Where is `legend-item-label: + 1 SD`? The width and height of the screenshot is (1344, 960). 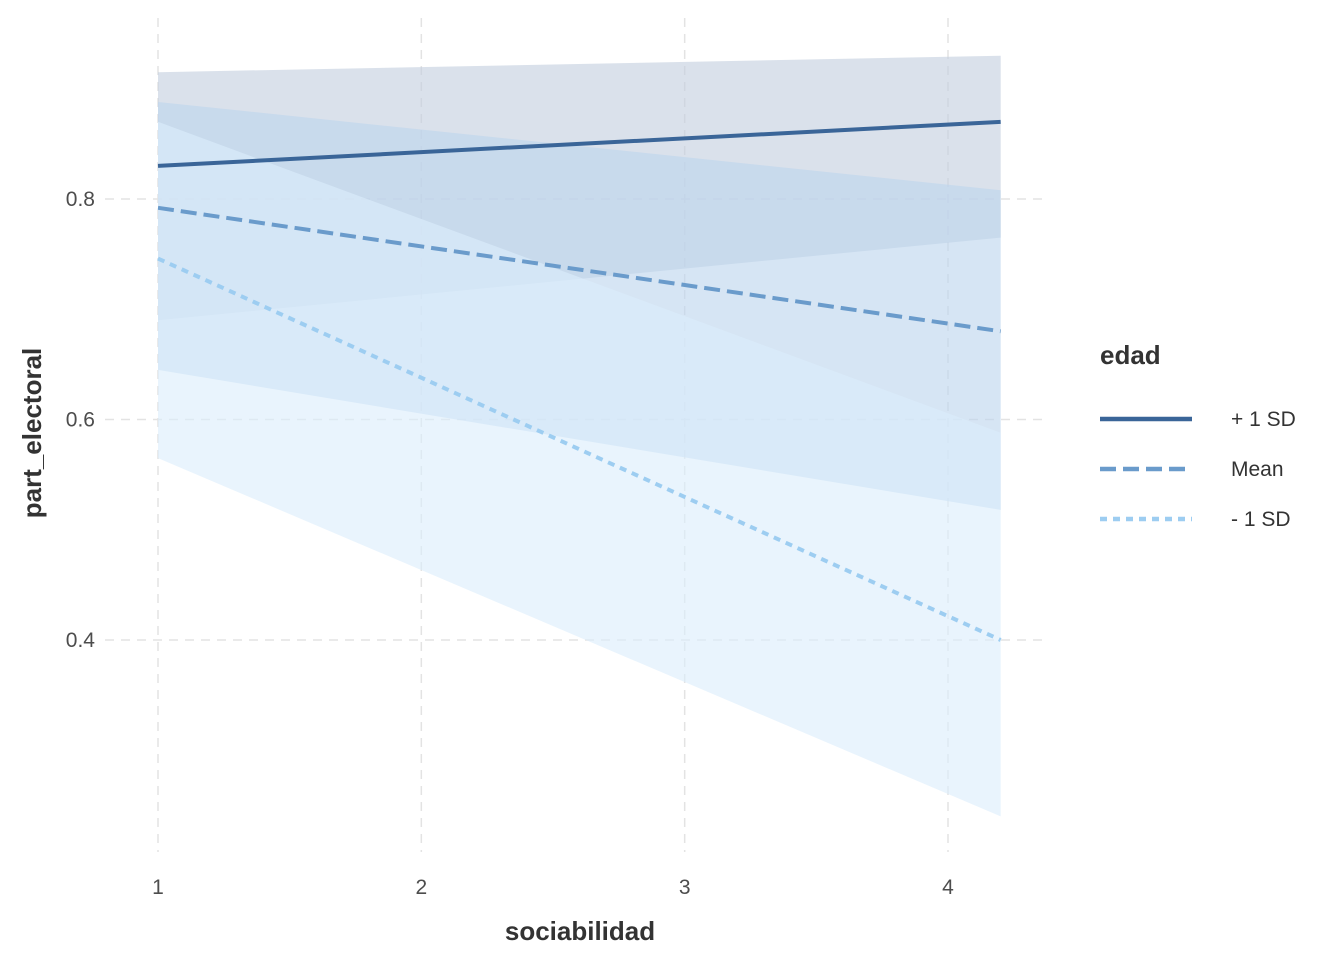 legend-item-label: + 1 SD is located at coordinates (1263, 419).